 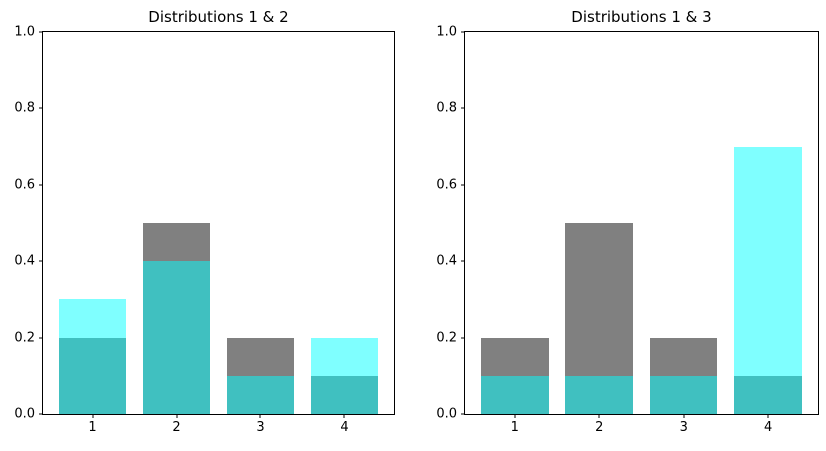 I want to click on chart-title-right: Distributions 1 & 3, so click(x=641, y=17).